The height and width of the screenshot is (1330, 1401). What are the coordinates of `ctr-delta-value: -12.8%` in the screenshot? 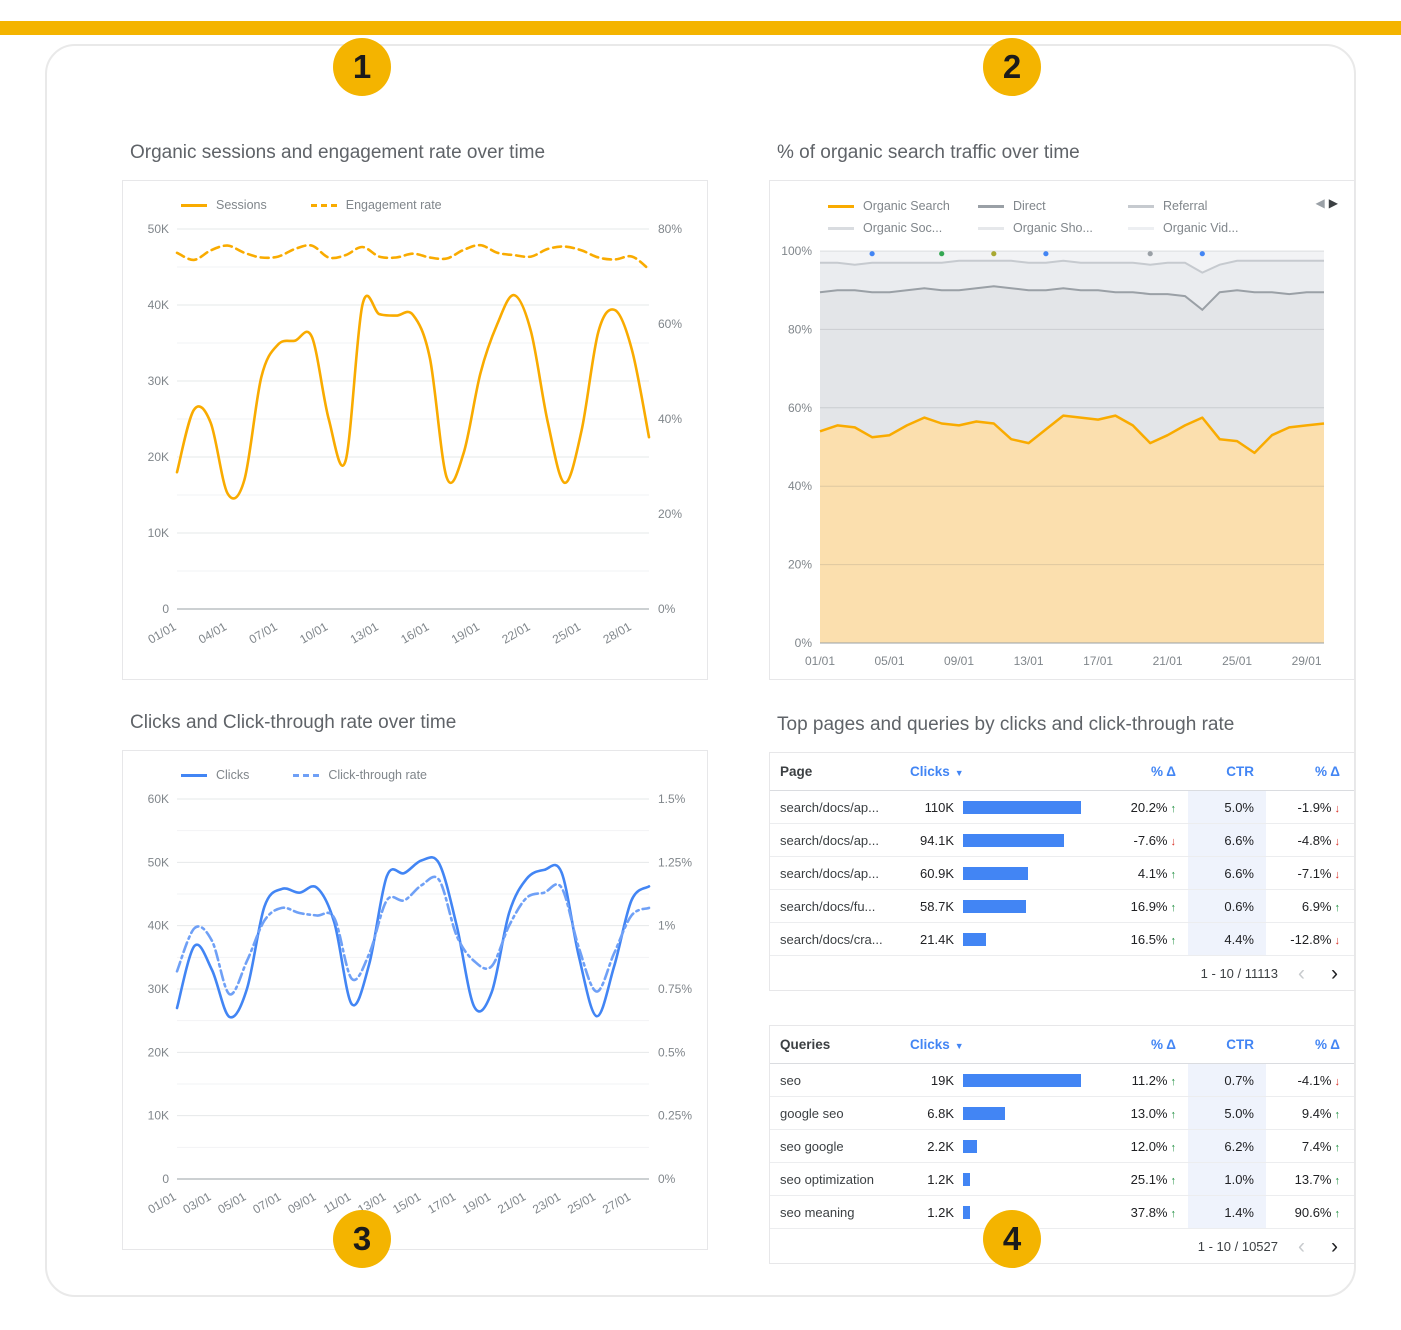 It's located at (1311, 939).